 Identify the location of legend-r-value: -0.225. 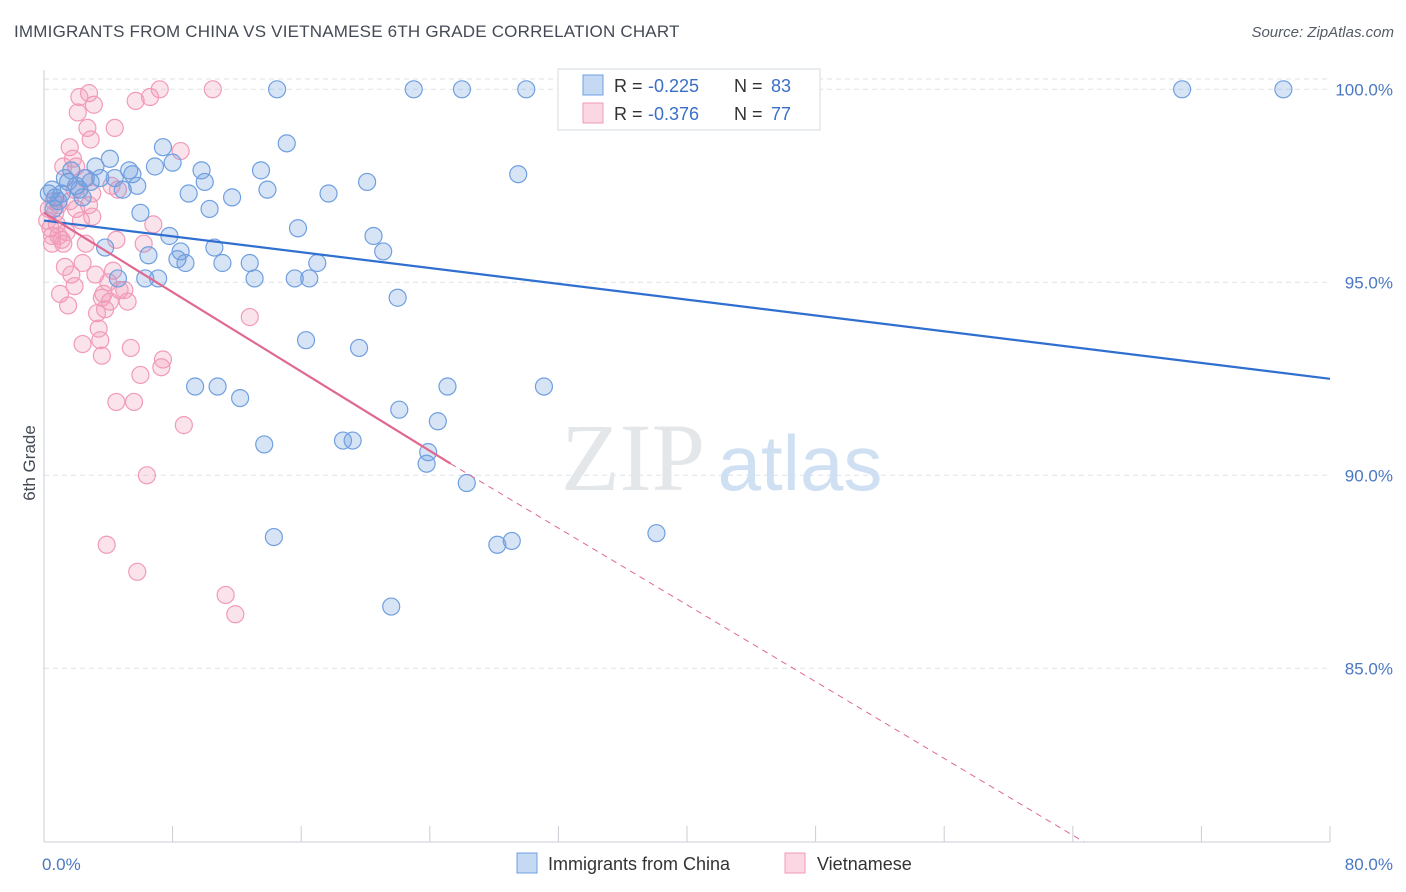
(673, 86).